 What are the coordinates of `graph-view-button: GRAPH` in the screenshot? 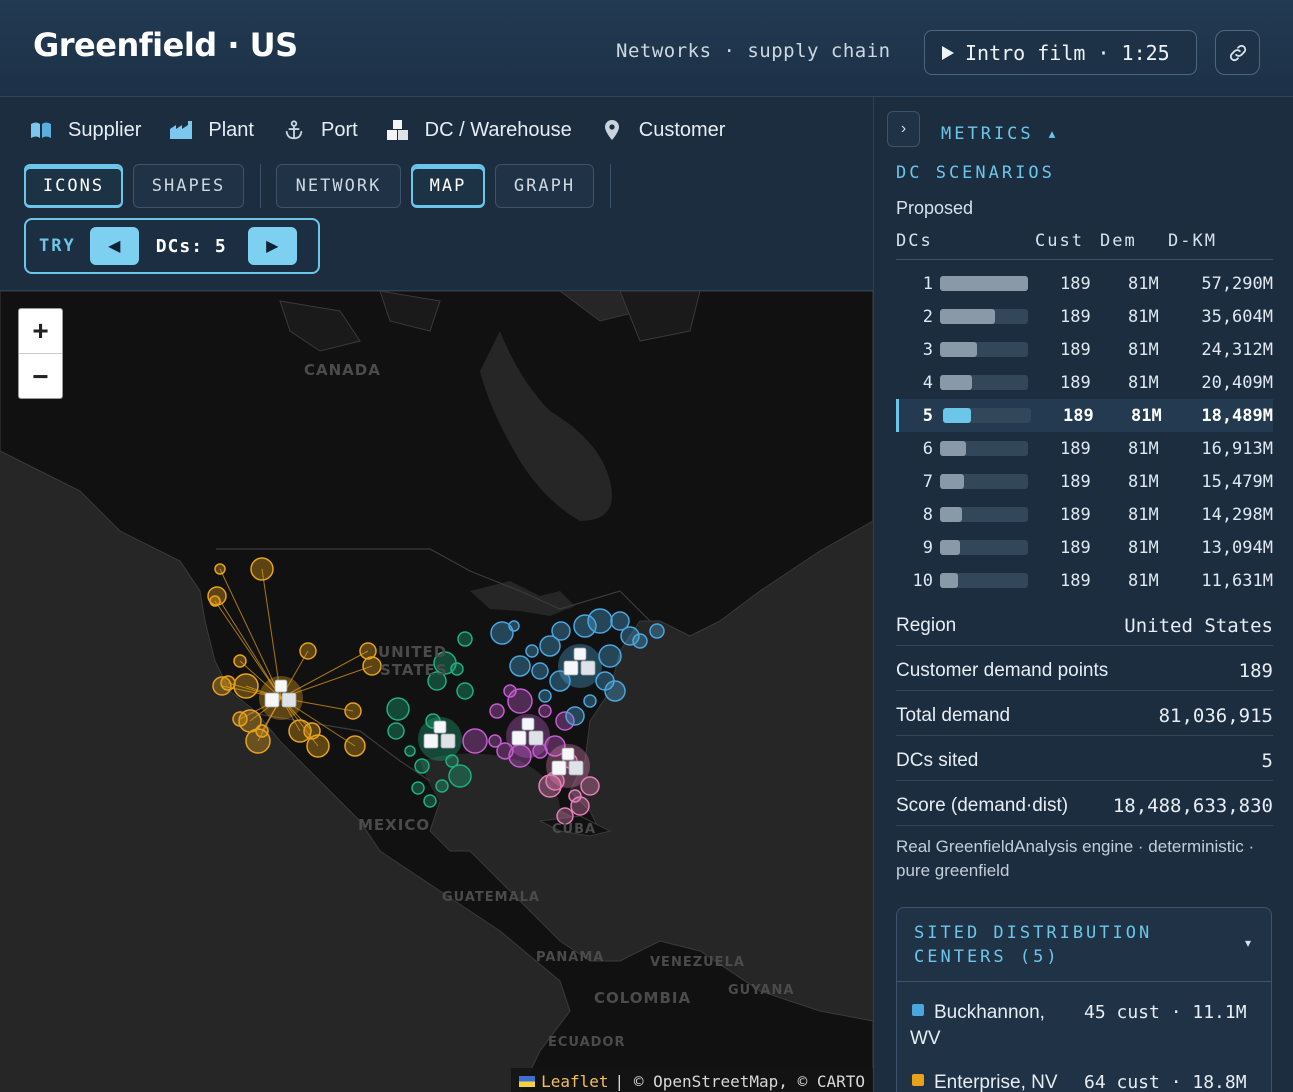 It's located at (544, 186).